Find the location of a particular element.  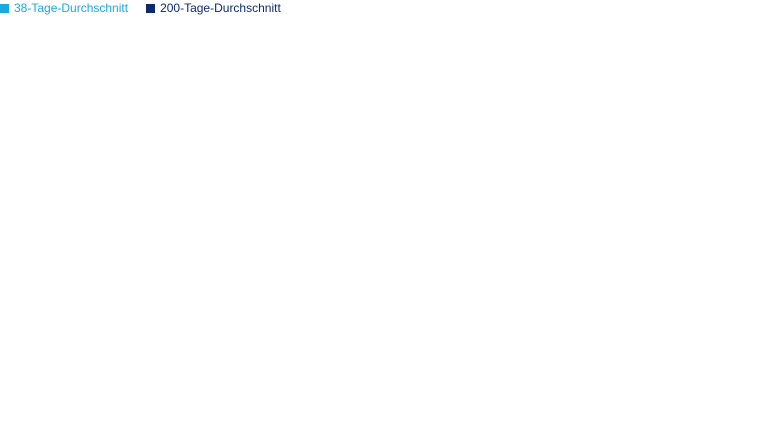

legend-item-ma200: 200-Tage-Durchschnitt is located at coordinates (213, 8).